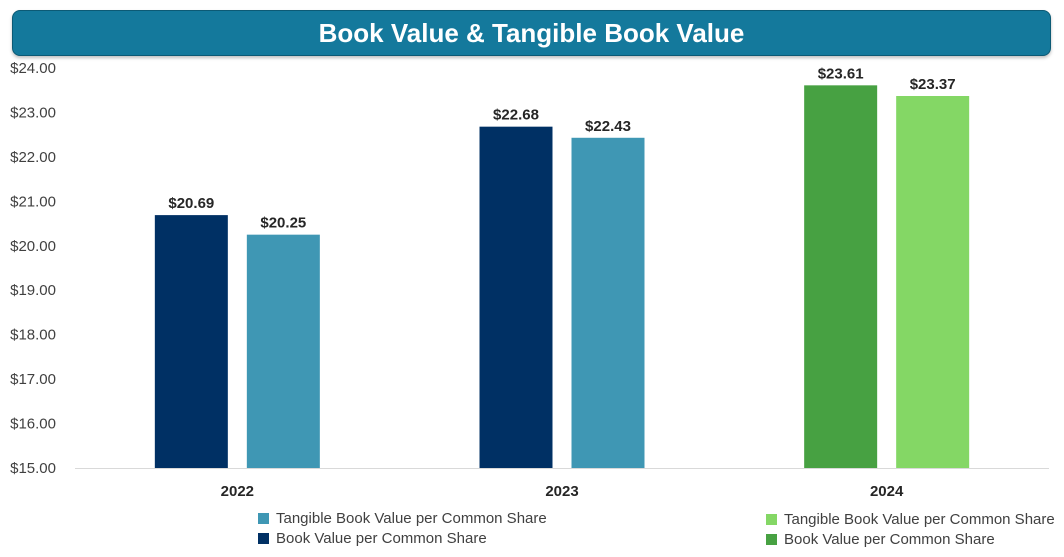 This screenshot has width=1064, height=557. Describe the element at coordinates (33, 246) in the screenshot. I see `y-tick-label: $20.00` at that location.